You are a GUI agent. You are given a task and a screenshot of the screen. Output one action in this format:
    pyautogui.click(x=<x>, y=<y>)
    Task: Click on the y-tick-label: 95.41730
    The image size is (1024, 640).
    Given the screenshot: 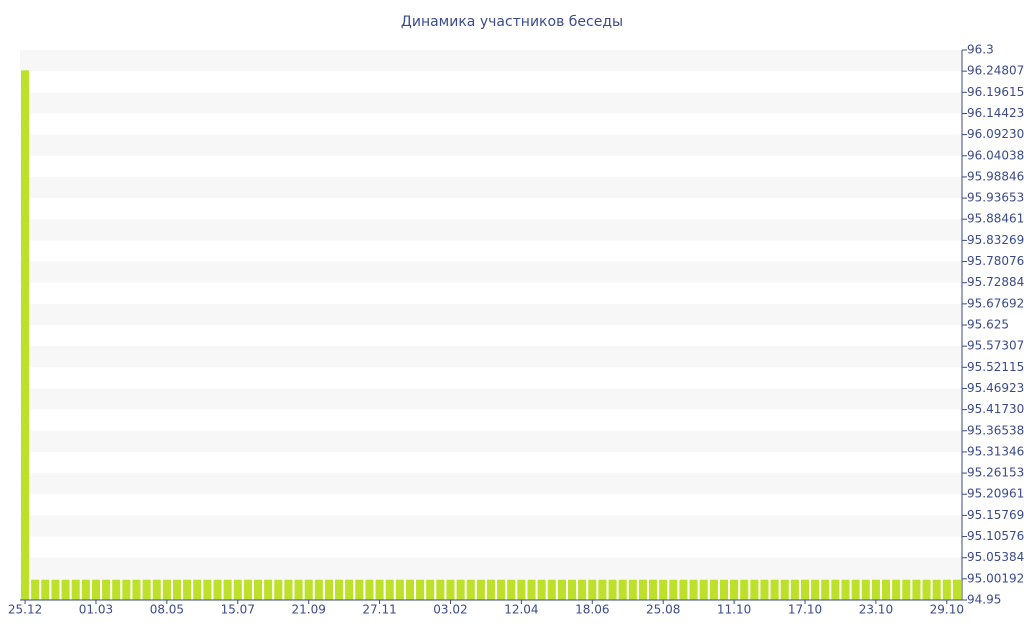 What is the action you would take?
    pyautogui.click(x=995, y=409)
    